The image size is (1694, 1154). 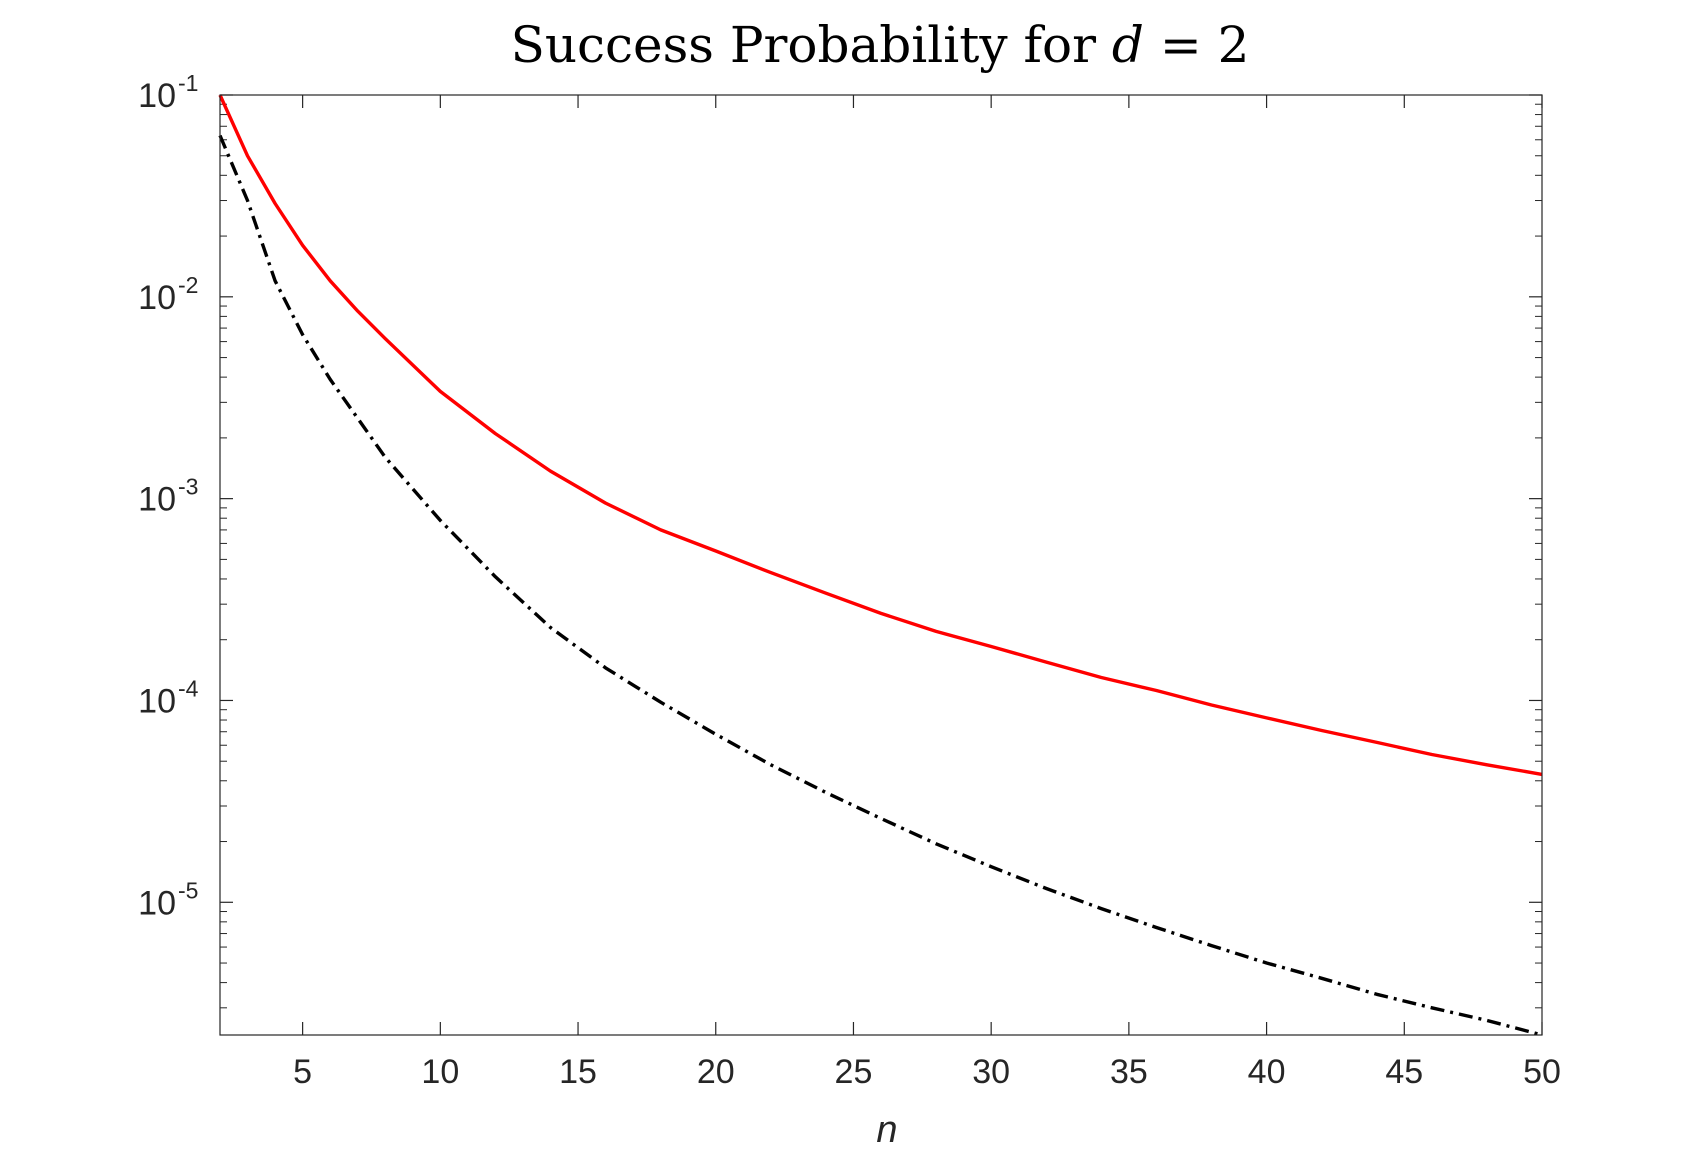 I want to click on x-tick-label: 25, so click(x=854, y=1072).